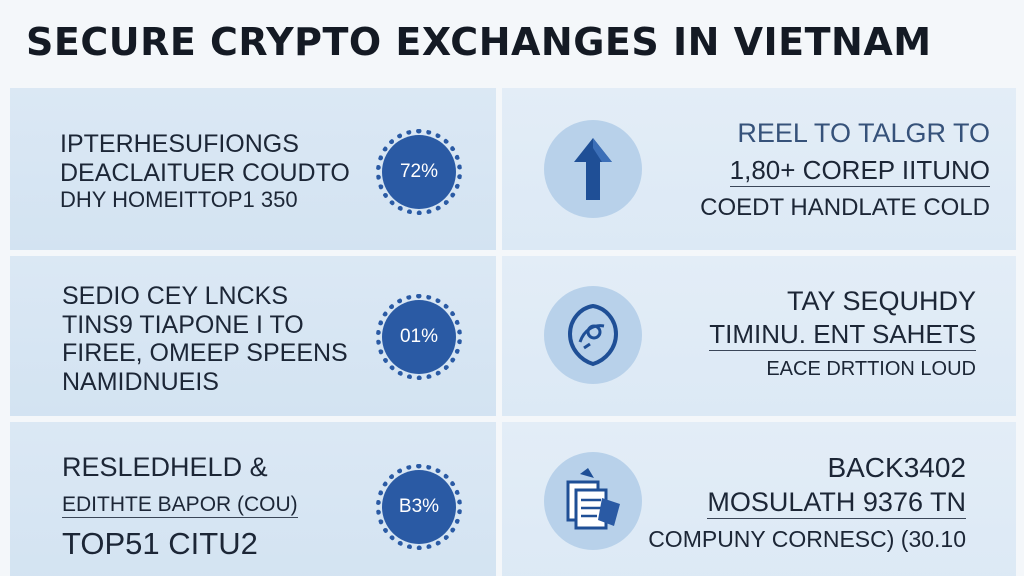  Describe the element at coordinates (175, 296) in the screenshot. I see `card-line: SEDIO CEY LNCKS` at that location.